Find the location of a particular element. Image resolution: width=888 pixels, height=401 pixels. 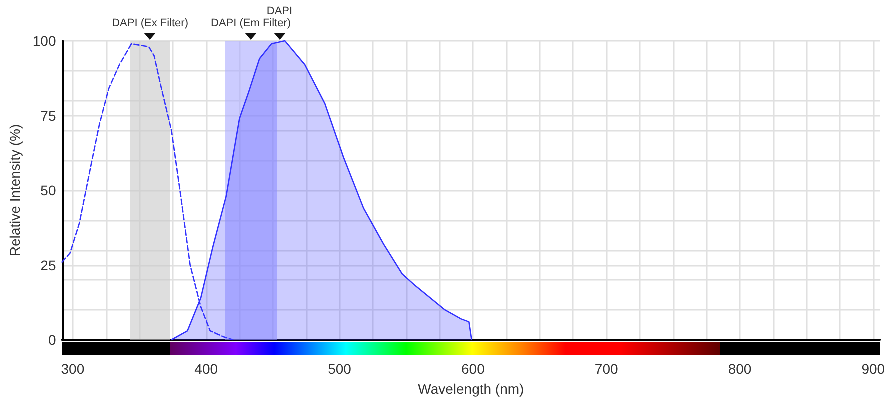

x-axis-title: Wavelength (nm) is located at coordinates (471, 389).